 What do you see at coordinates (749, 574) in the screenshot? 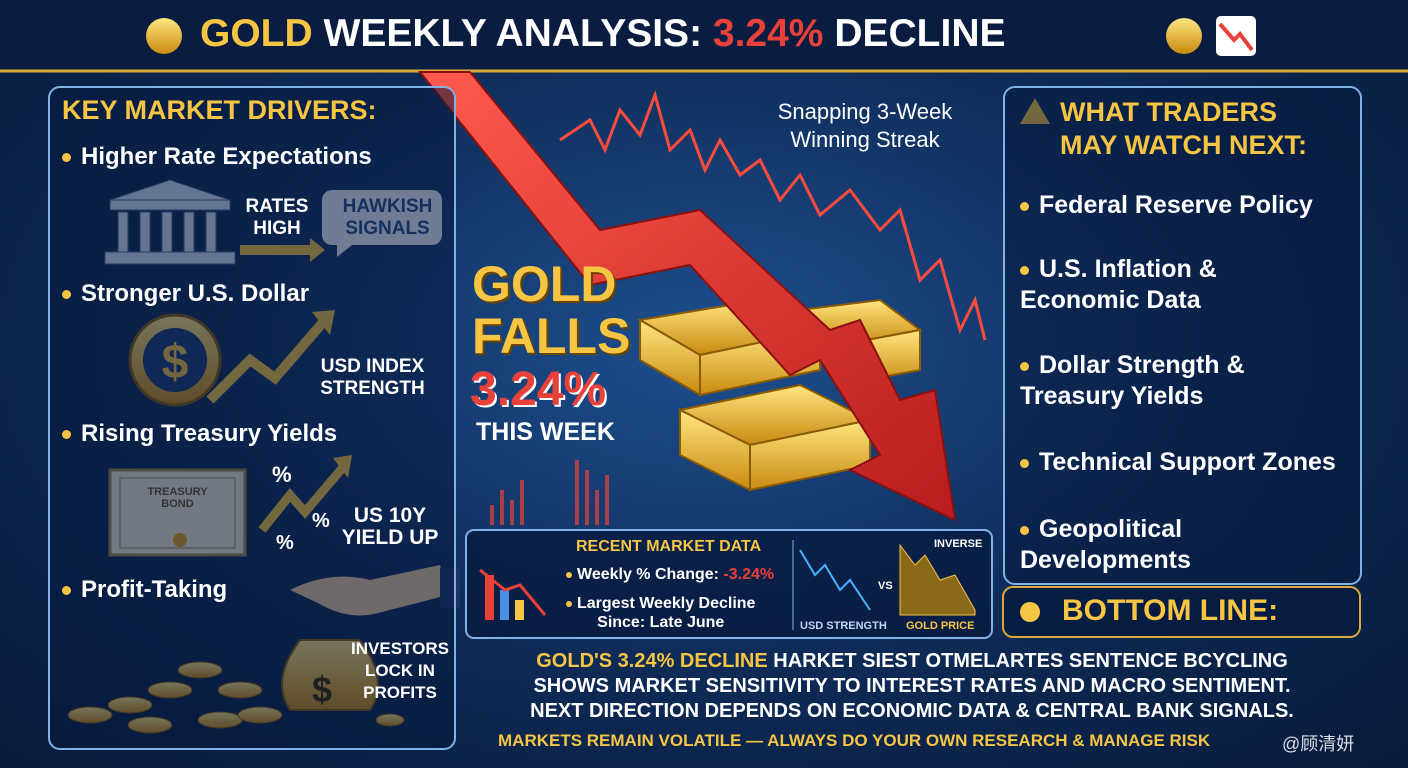
I see `row-value: -3.24%` at bounding box center [749, 574].